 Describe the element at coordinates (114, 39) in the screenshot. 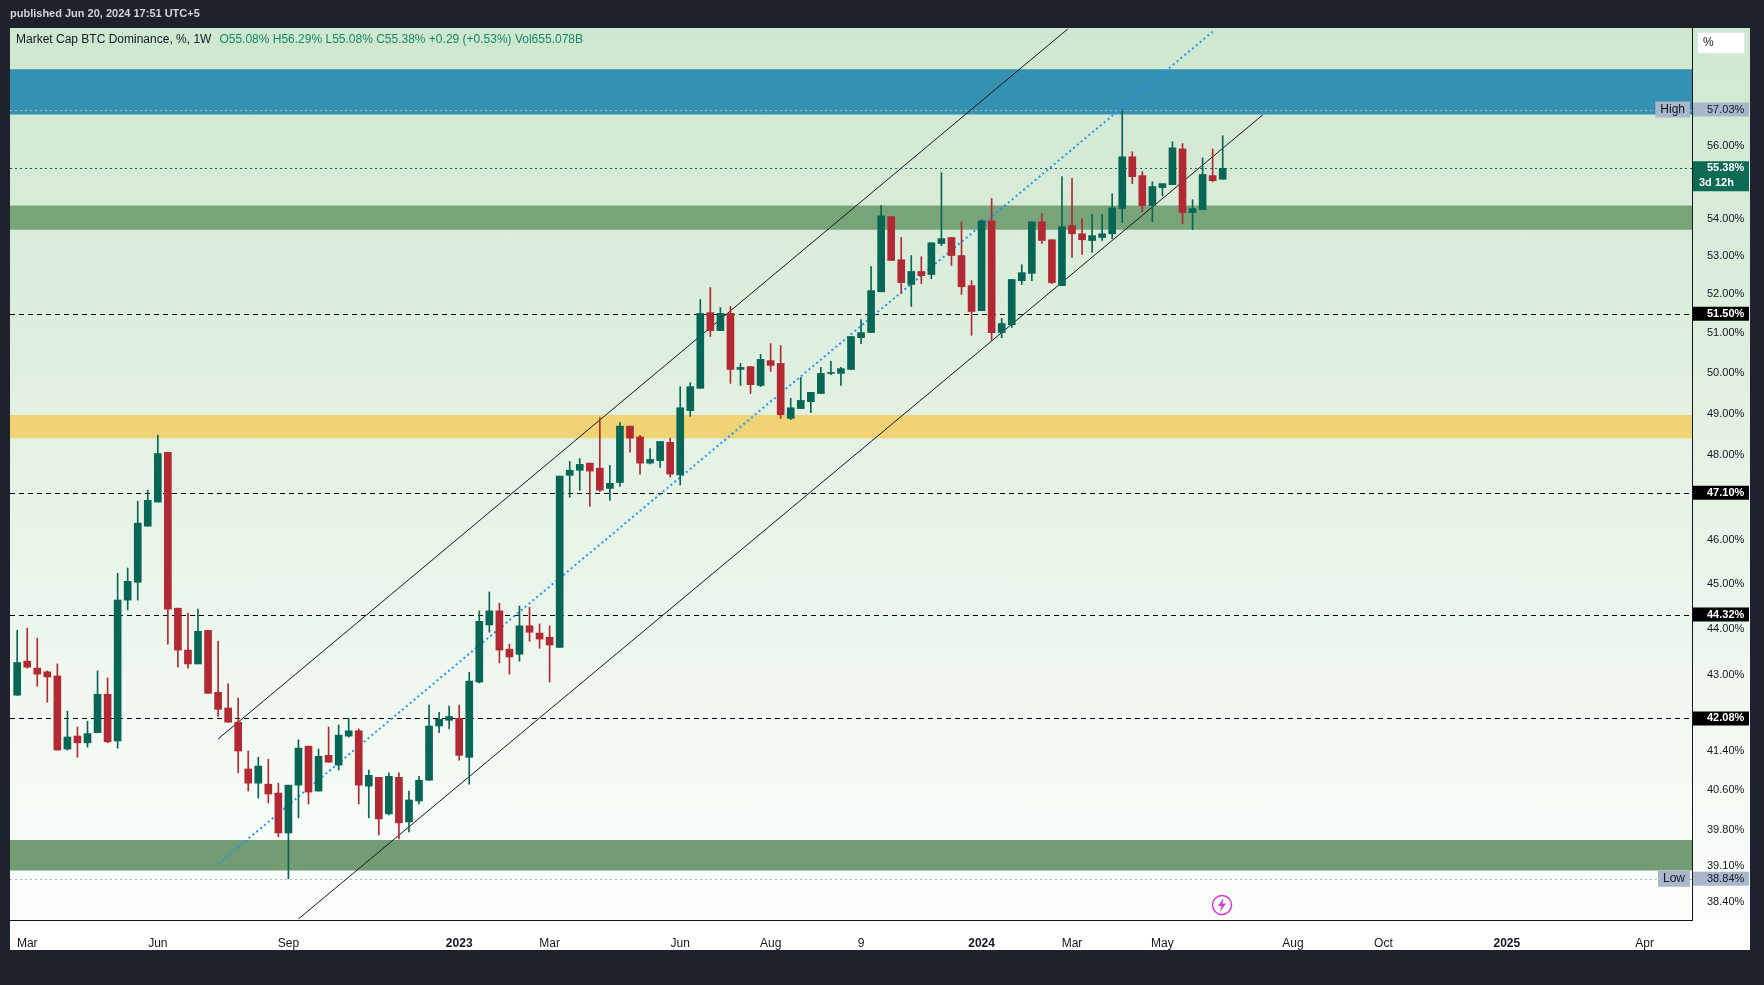

I see `chart-title: Market Cap BTC Dominance, %, 1W` at that location.